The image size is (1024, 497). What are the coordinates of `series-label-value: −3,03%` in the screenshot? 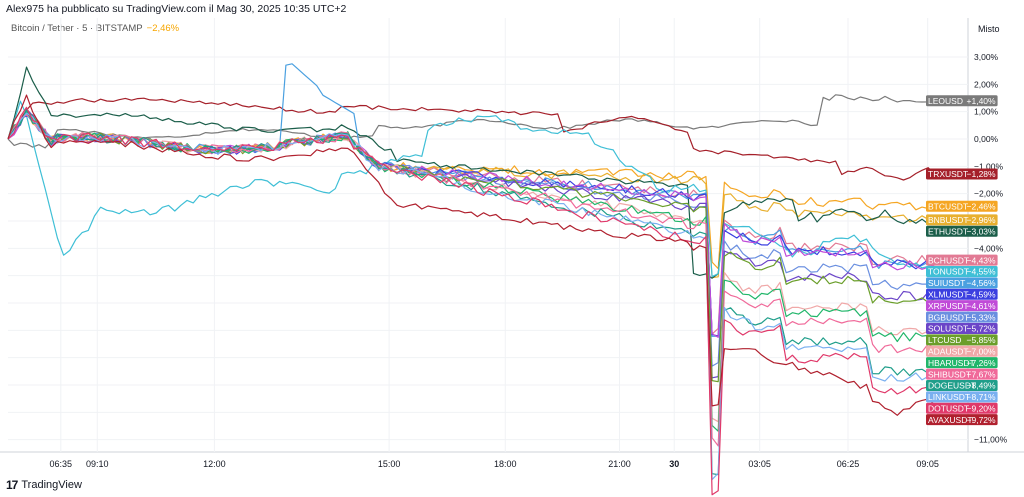 It's located at (982, 232).